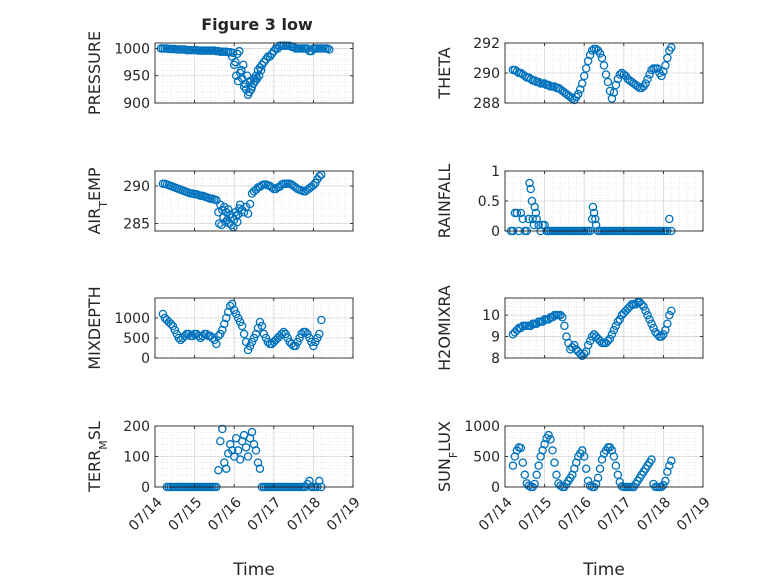 Image resolution: width=778 pixels, height=583 pixels. What do you see at coordinates (486, 44) in the screenshot?
I see `y-tick-label: 292` at bounding box center [486, 44].